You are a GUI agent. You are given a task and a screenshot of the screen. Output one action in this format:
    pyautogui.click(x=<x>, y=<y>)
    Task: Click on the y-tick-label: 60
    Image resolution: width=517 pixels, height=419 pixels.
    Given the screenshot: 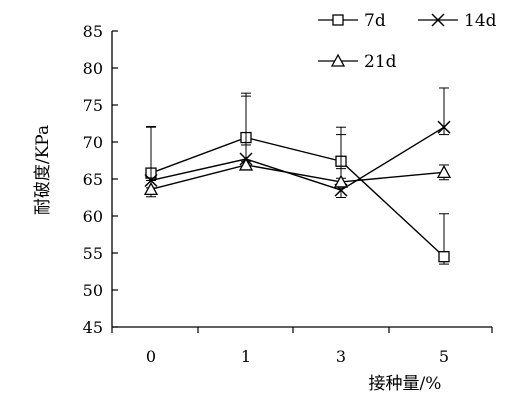 What is the action you would take?
    pyautogui.click(x=93, y=216)
    